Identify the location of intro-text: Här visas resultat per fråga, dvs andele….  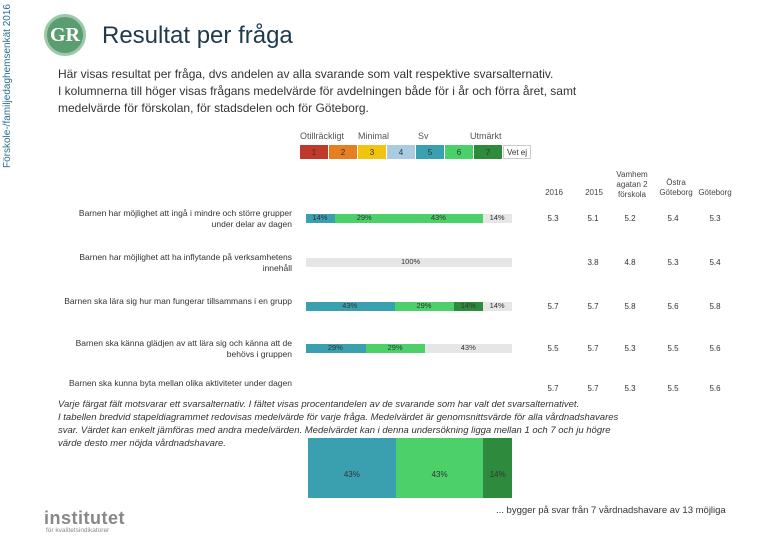
(378, 91).